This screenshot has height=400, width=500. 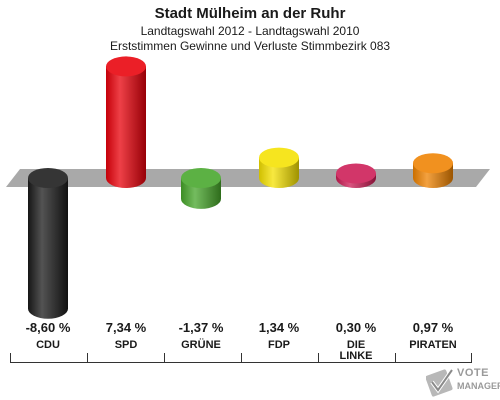 I want to click on category-label: SPD, so click(x=126, y=345).